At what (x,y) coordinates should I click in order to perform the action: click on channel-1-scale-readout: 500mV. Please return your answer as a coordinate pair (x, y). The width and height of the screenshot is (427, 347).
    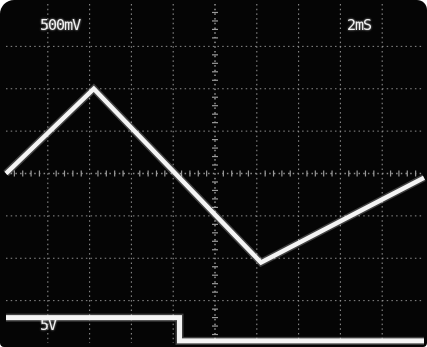
    Looking at the image, I should click on (60, 25).